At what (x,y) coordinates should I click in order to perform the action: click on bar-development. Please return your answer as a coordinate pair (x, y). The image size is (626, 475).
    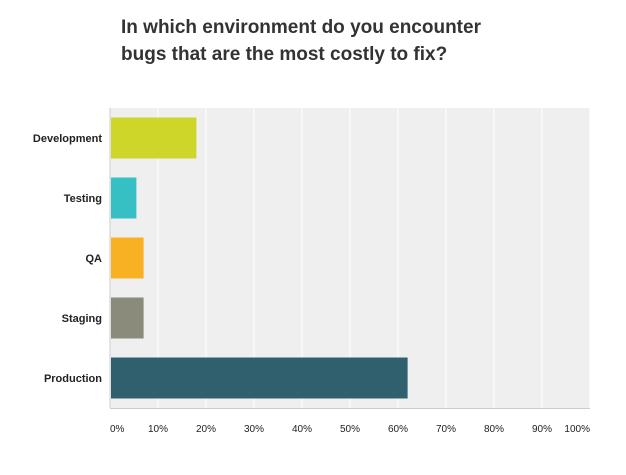
    Looking at the image, I should click on (154, 138).